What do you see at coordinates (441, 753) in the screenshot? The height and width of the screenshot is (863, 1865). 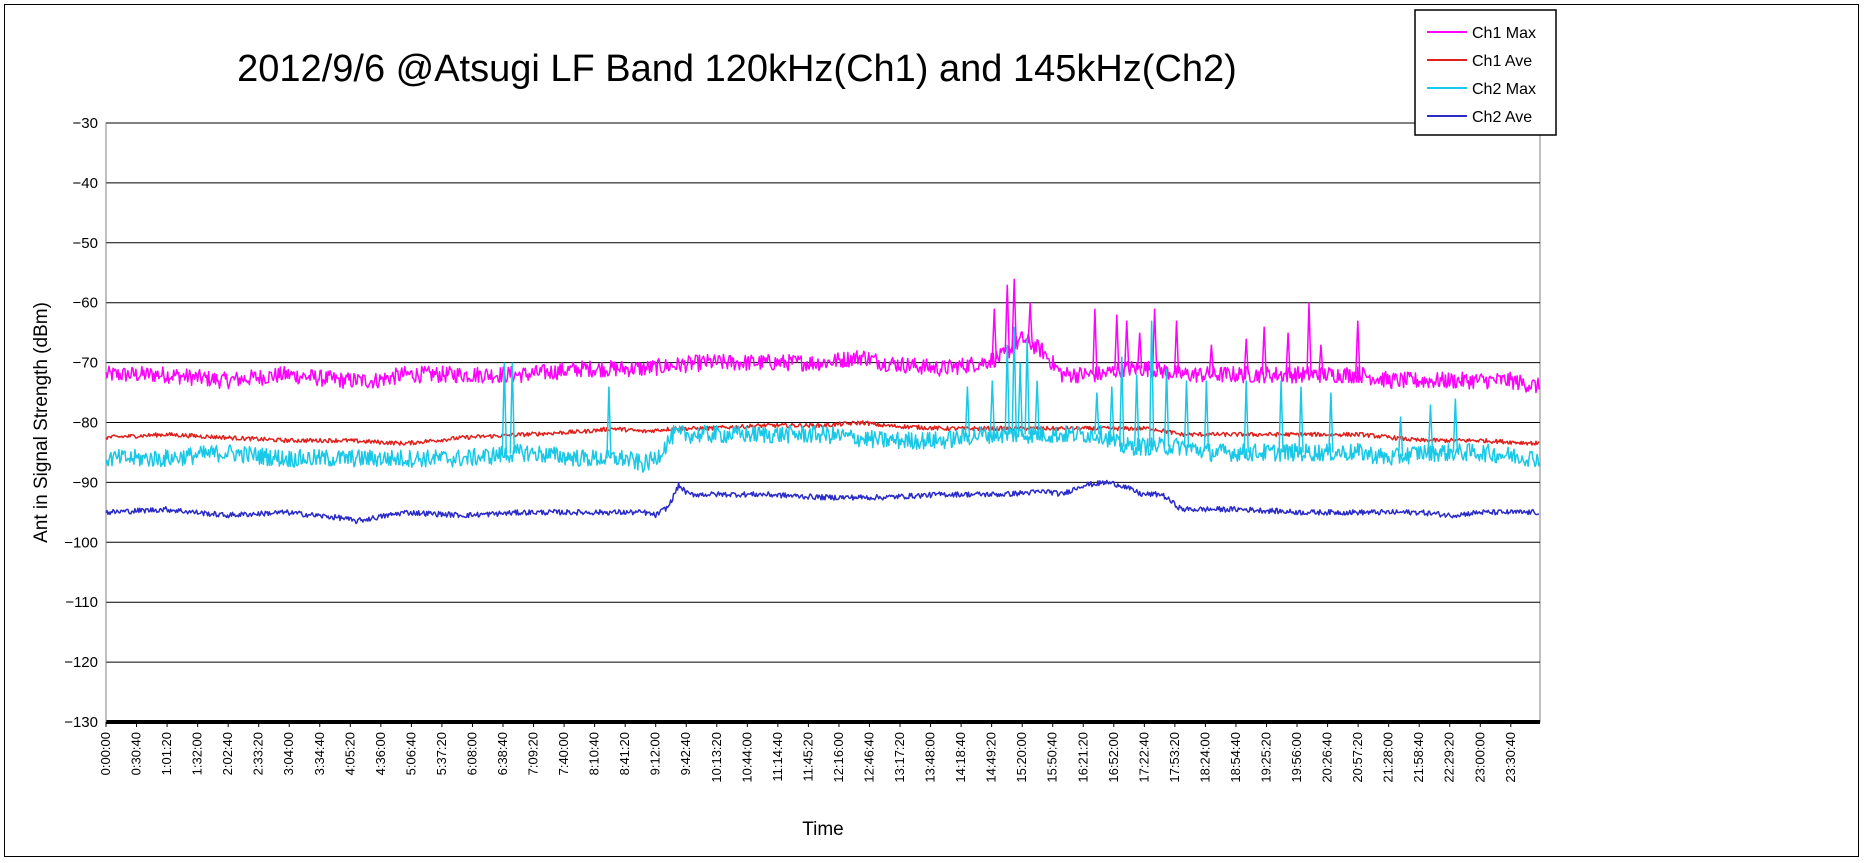 I see `x-tick-label: 5:37:20` at bounding box center [441, 753].